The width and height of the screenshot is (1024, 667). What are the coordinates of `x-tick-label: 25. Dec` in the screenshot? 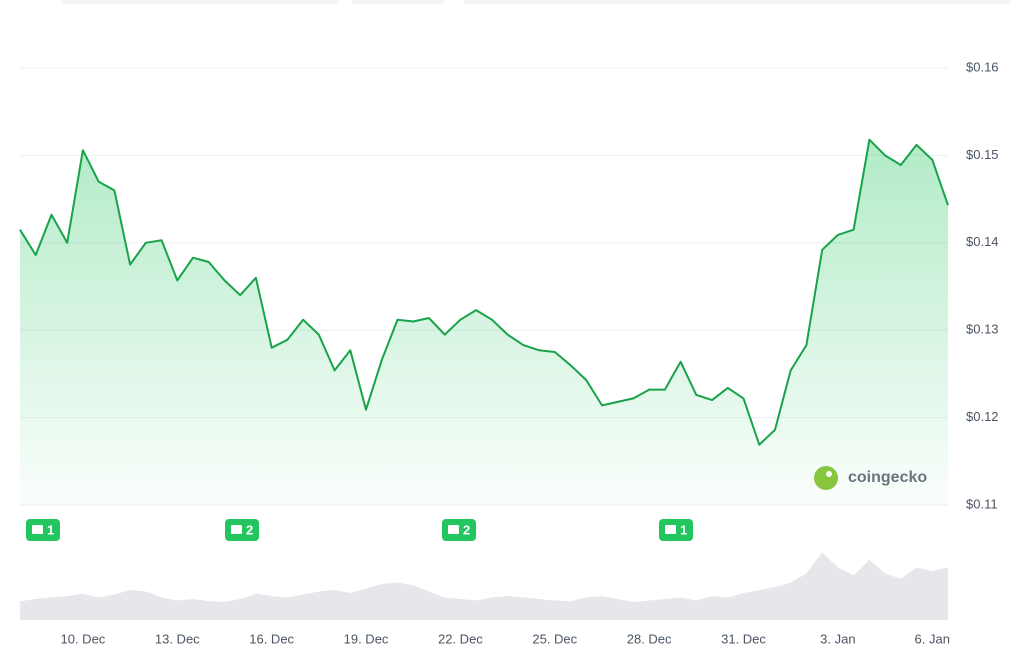 It's located at (554, 638).